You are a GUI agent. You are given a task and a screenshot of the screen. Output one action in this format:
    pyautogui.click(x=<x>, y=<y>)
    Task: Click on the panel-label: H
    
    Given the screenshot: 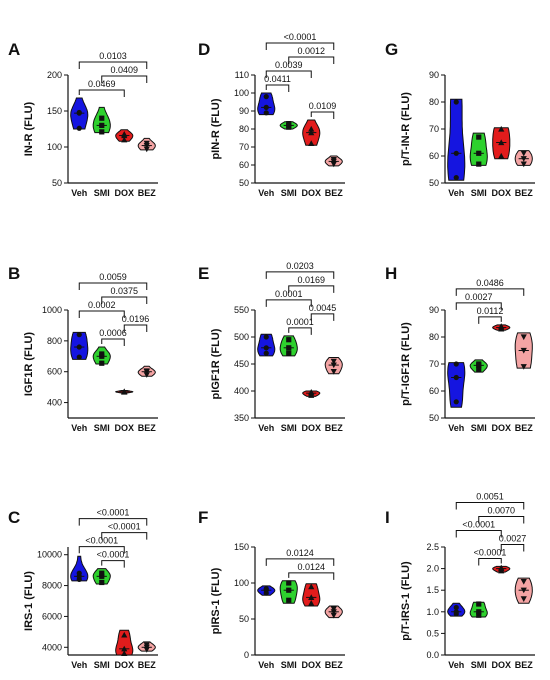 What is the action you would take?
    pyautogui.click(x=391, y=273)
    